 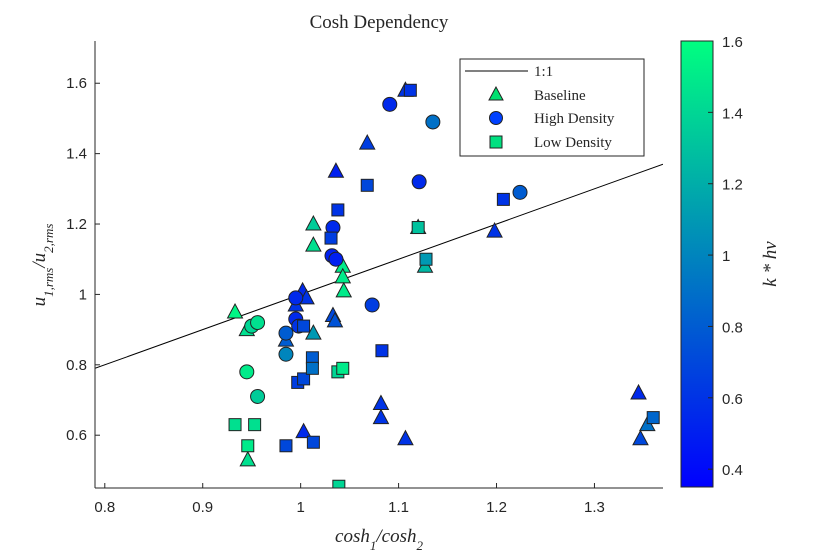 What do you see at coordinates (697, 264) in the screenshot?
I see `colorbar-gradient` at bounding box center [697, 264].